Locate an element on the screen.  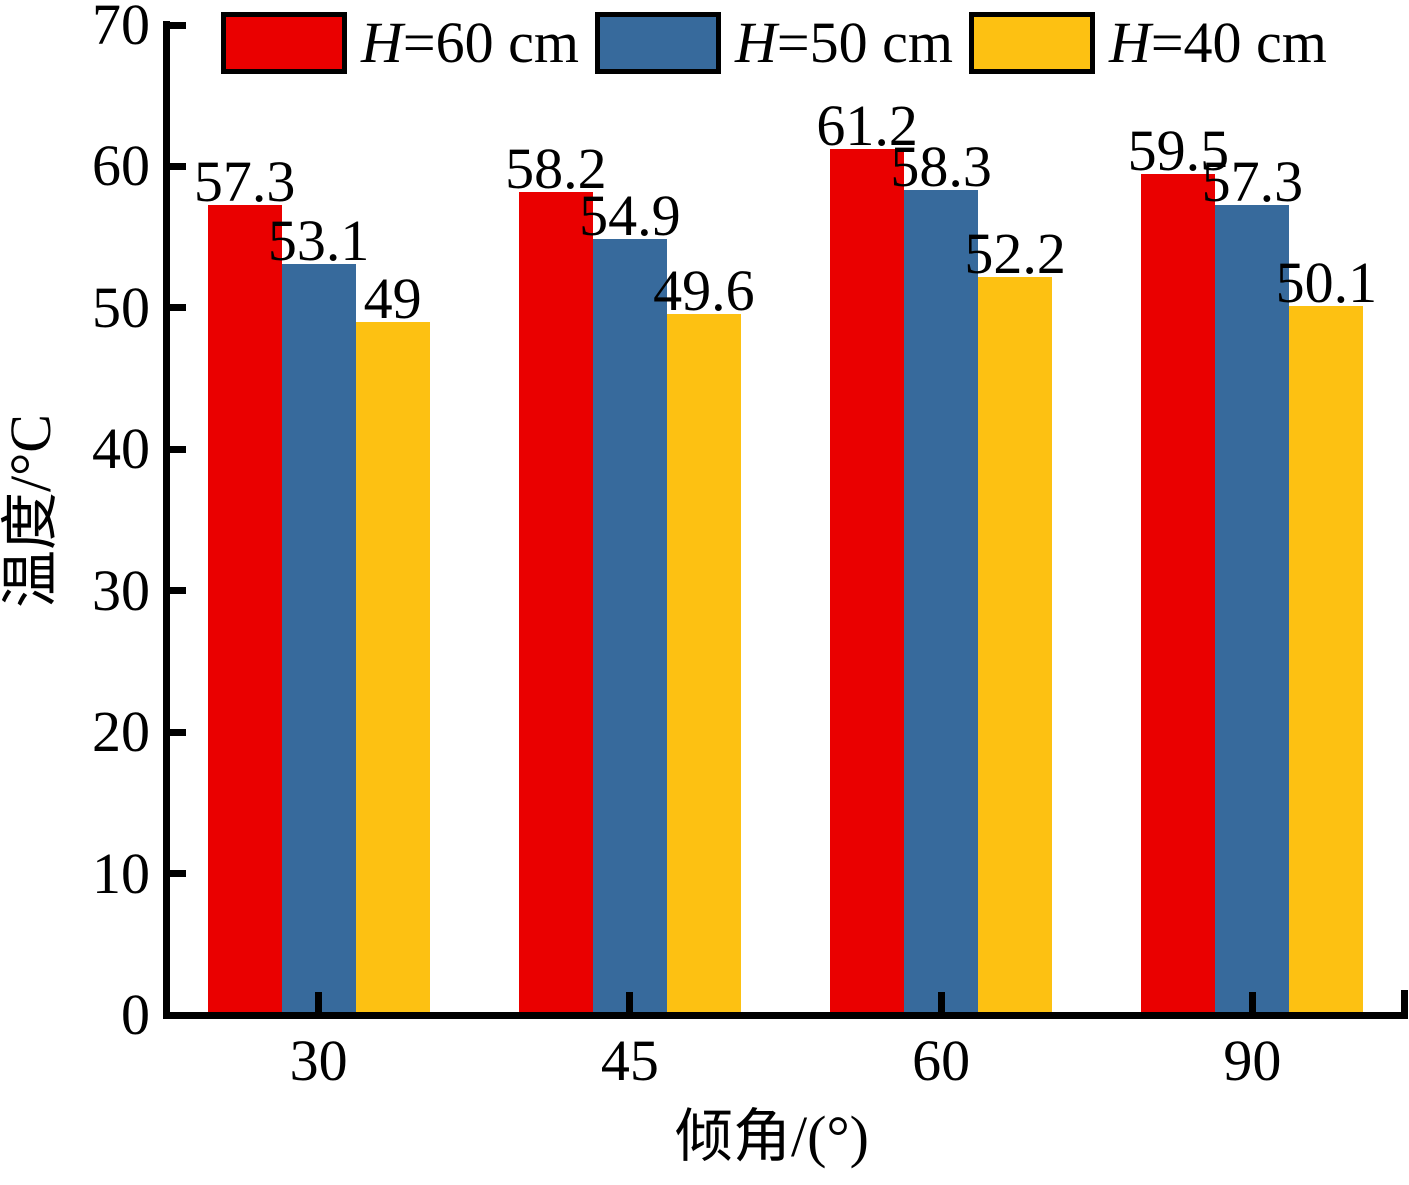
bar-value-label: 58.3 is located at coordinates (941, 167).